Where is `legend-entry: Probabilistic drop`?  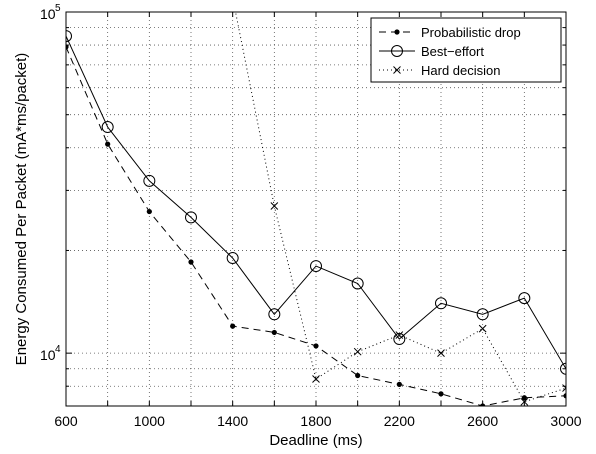
legend-entry: Probabilistic drop is located at coordinates (450, 32).